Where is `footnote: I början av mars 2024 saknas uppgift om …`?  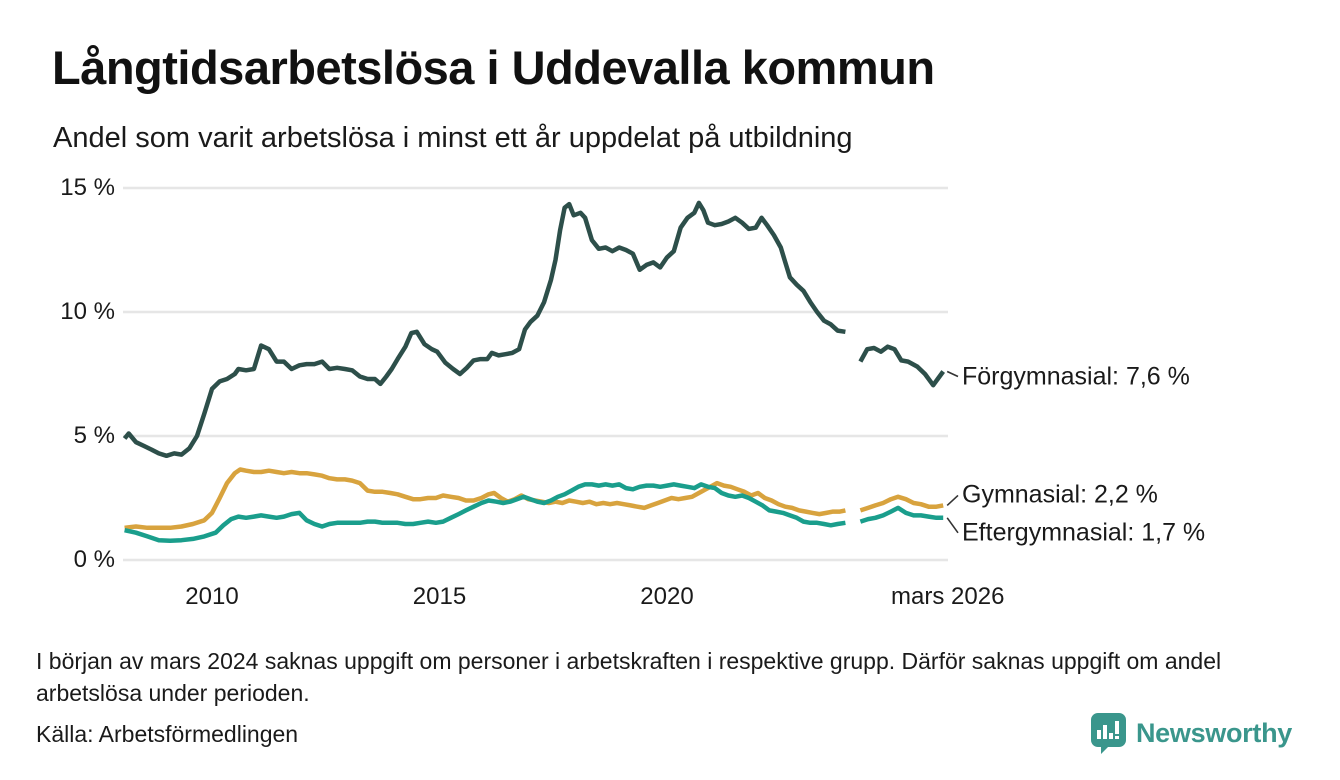 footnote: I början av mars 2024 saknas uppgift om … is located at coordinates (629, 677).